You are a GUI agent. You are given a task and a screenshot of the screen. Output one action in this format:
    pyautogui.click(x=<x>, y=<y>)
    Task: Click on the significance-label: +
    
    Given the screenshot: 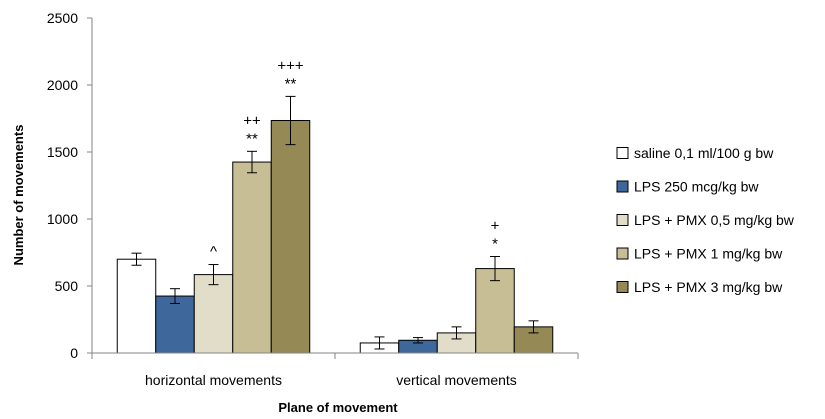 What is the action you would take?
    pyautogui.click(x=495, y=226)
    